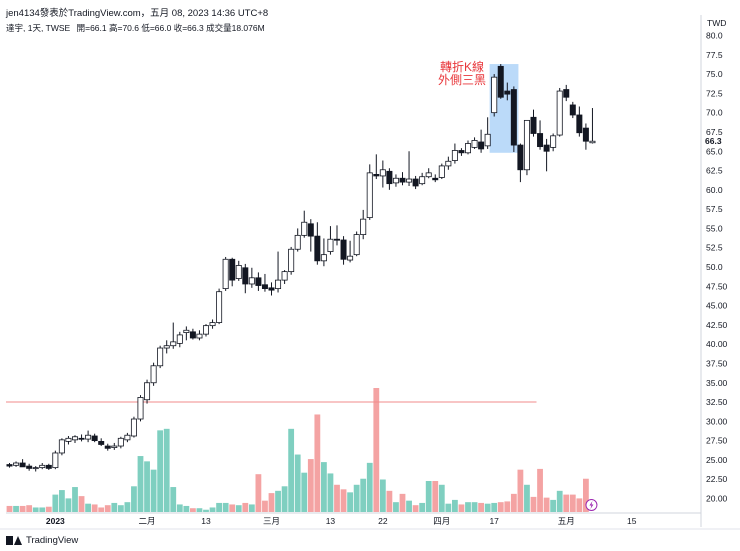 This screenshot has height=551, width=740. Describe the element at coordinates (717, 421) in the screenshot. I see `y-tick-label: 30.00` at that location.